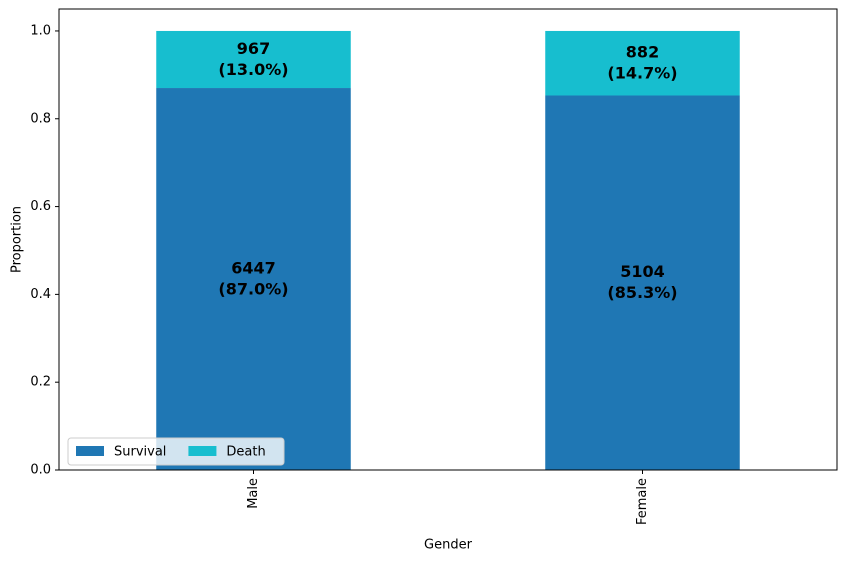 This screenshot has height=565, width=846. Describe the element at coordinates (642, 52) in the screenshot. I see `count-label: 882` at that location.